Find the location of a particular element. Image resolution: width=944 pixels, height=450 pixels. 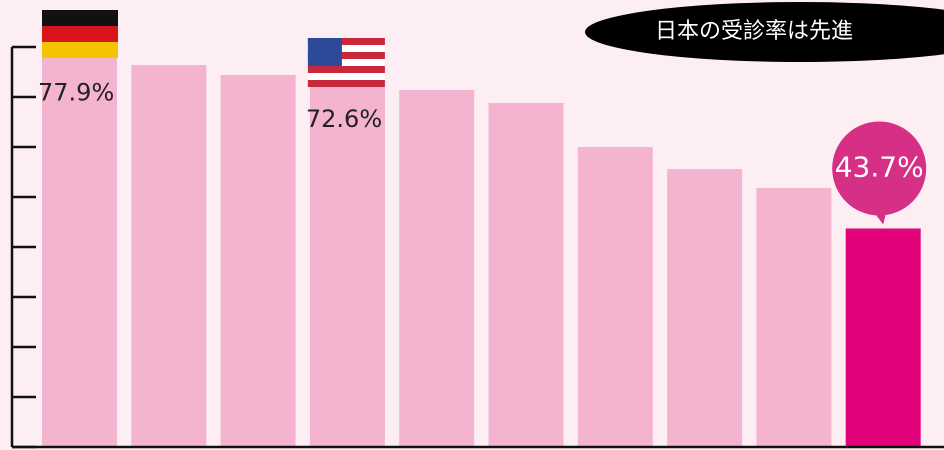

annotation-bubble is located at coordinates (764, 32).